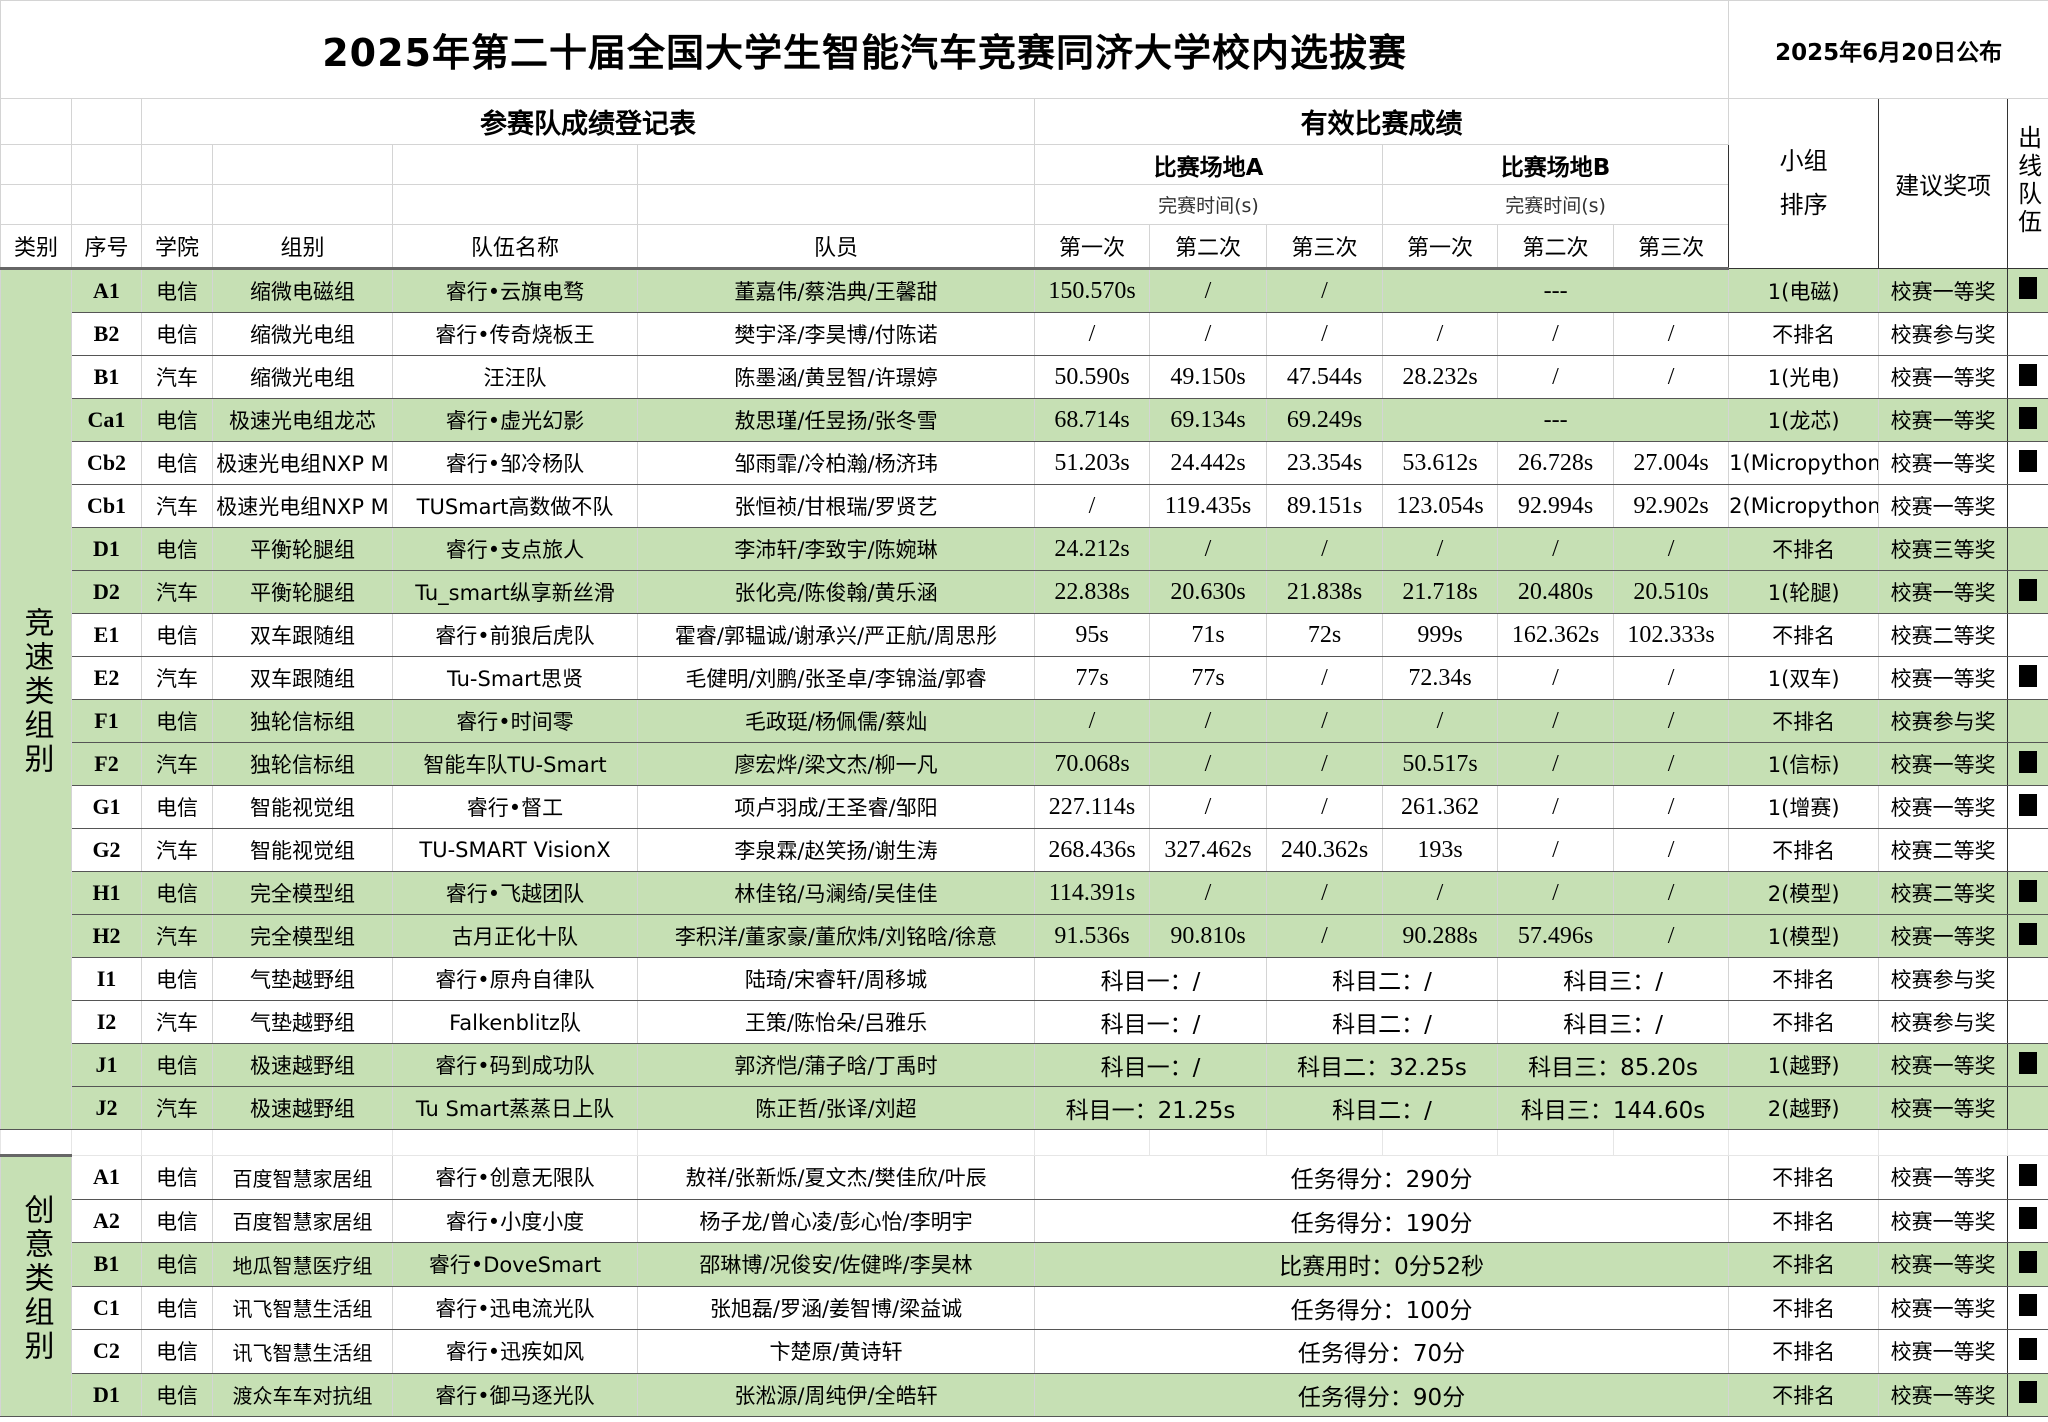 This screenshot has width=2048, height=1422. What do you see at coordinates (1092, 678) in the screenshot?
I see `result-cell: 77s` at bounding box center [1092, 678].